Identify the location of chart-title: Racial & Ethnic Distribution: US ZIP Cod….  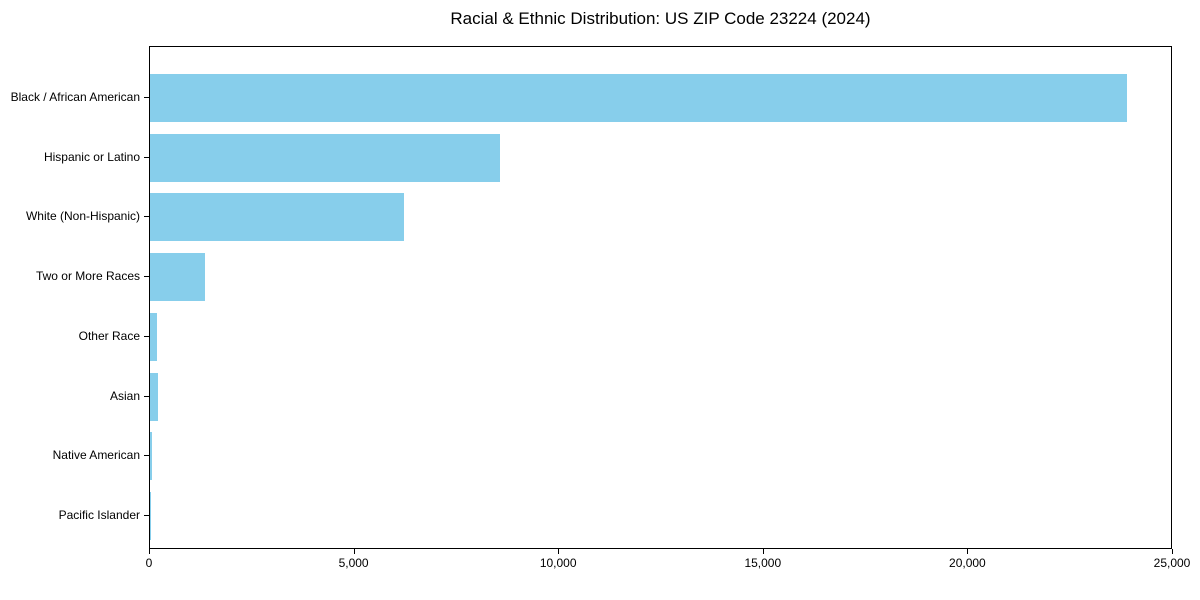
(660, 18).